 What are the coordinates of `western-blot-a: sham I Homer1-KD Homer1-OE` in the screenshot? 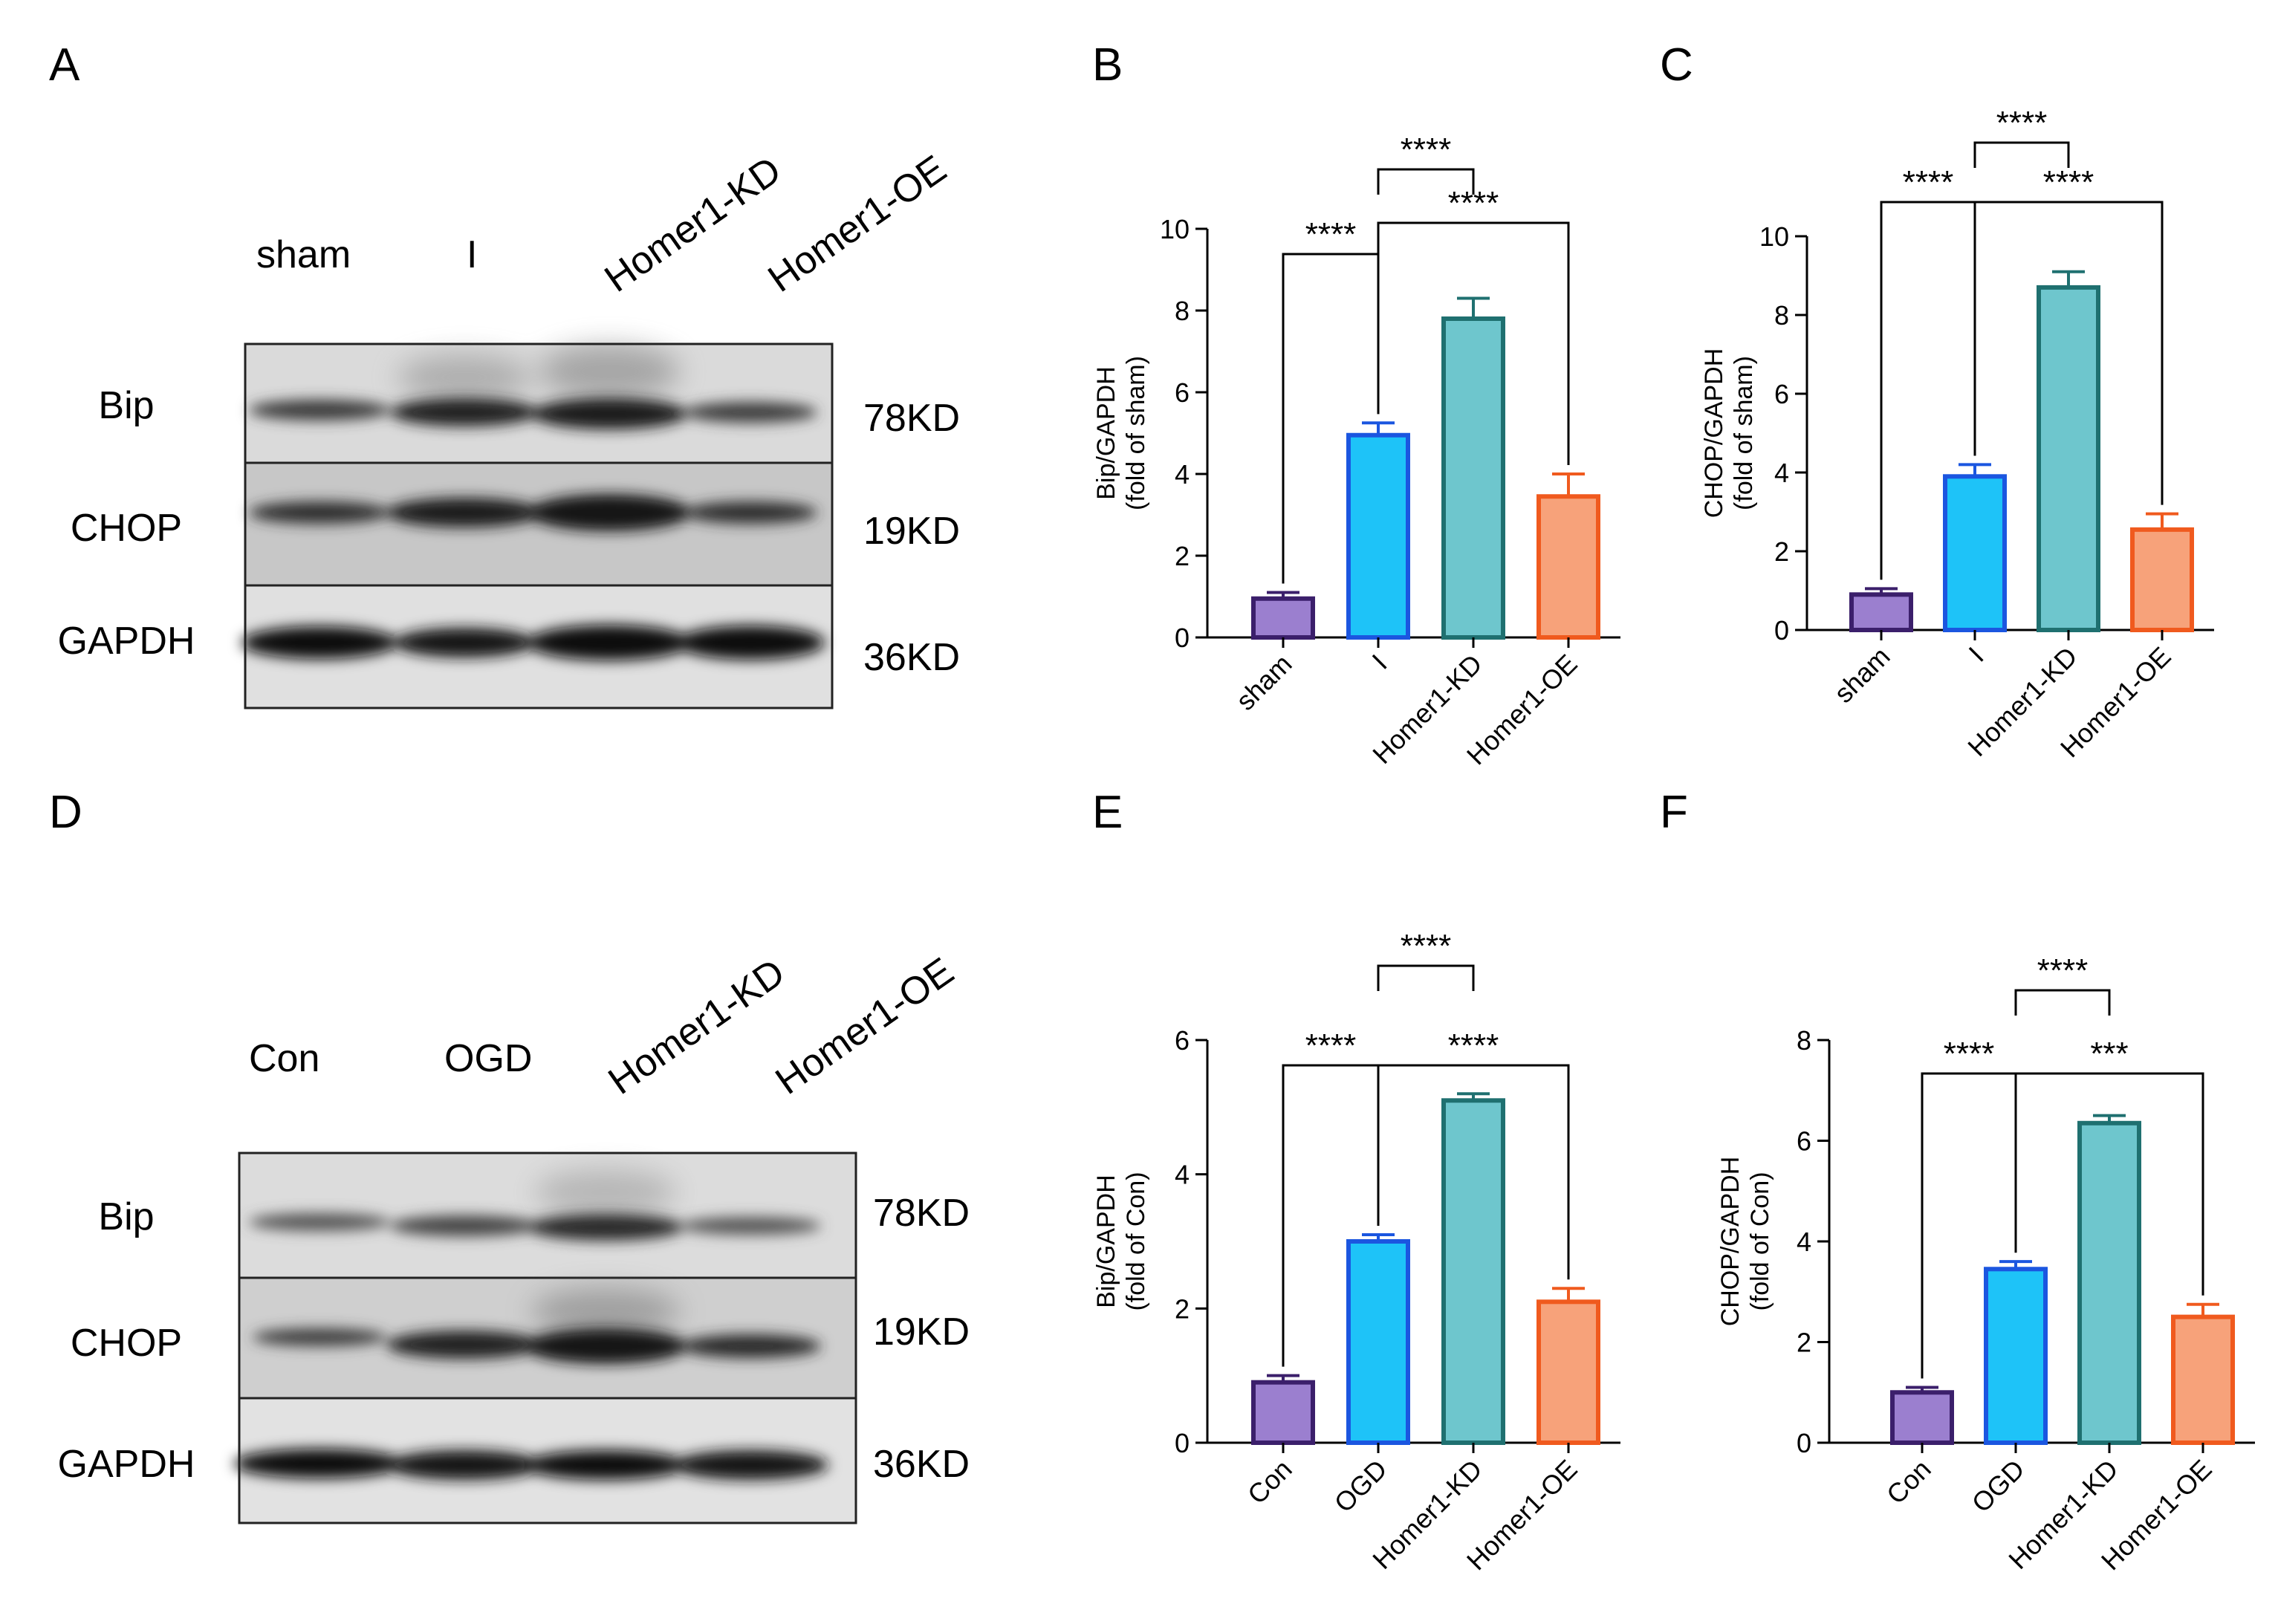 It's located at (509, 428).